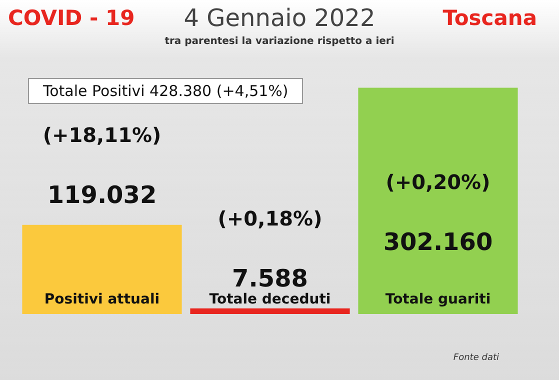 The height and width of the screenshot is (380, 559). I want to click on x-tick-label: Positivi attuali, so click(102, 300).